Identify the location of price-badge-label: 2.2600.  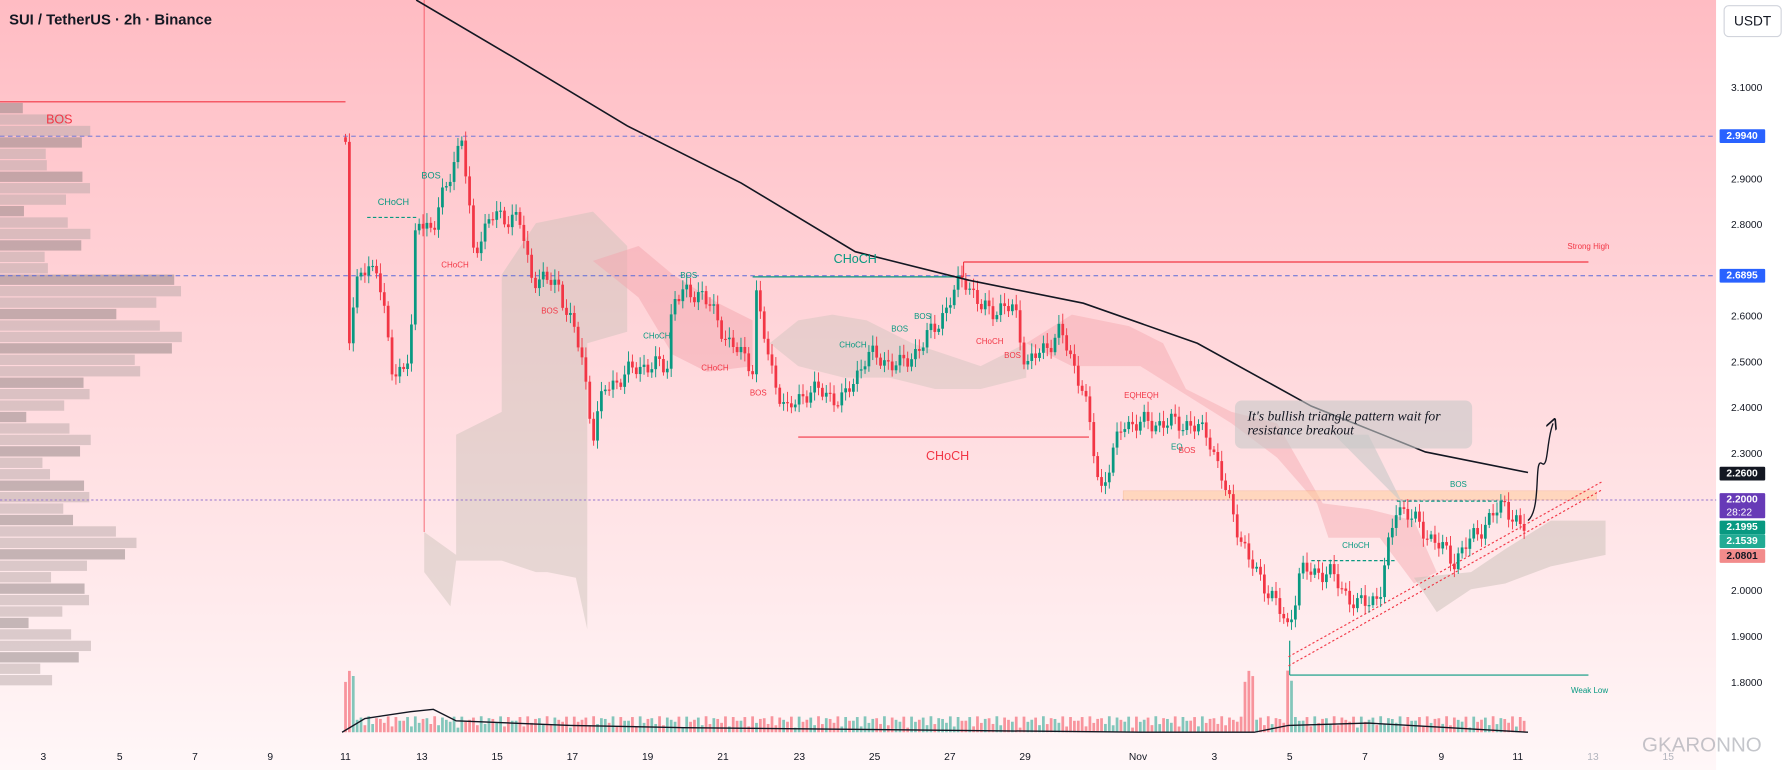
(1742, 473).